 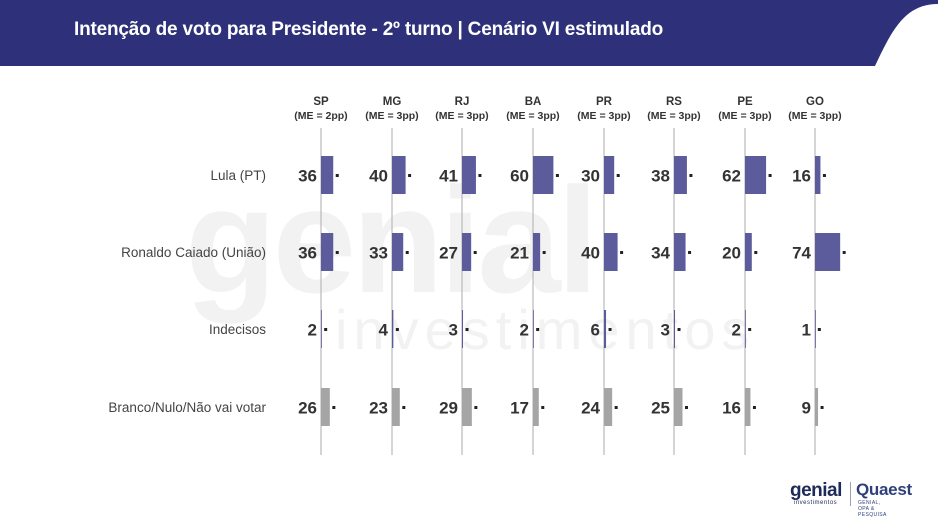 What do you see at coordinates (660, 176) in the screenshot?
I see `data-label: 38` at bounding box center [660, 176].